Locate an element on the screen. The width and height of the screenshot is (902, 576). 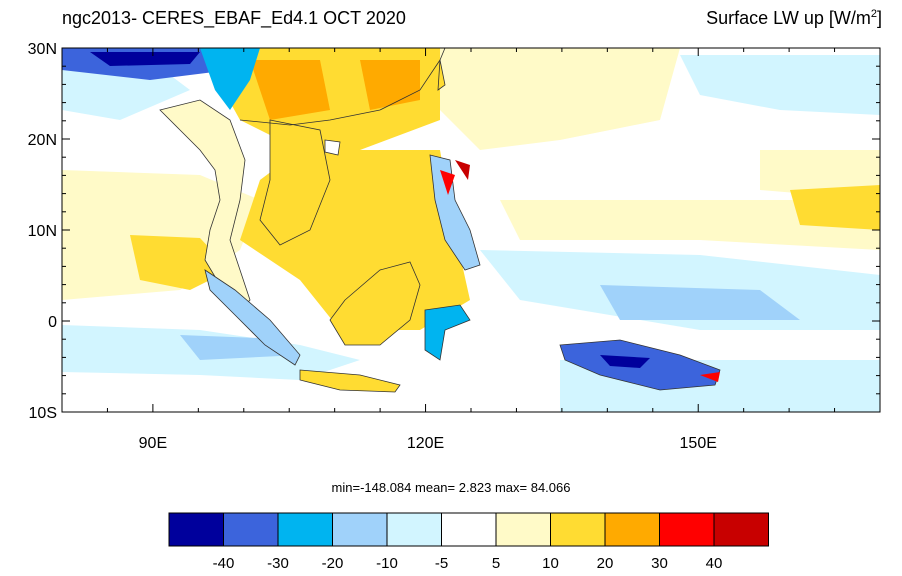
colorbar-label: 20 is located at coordinates (605, 563).